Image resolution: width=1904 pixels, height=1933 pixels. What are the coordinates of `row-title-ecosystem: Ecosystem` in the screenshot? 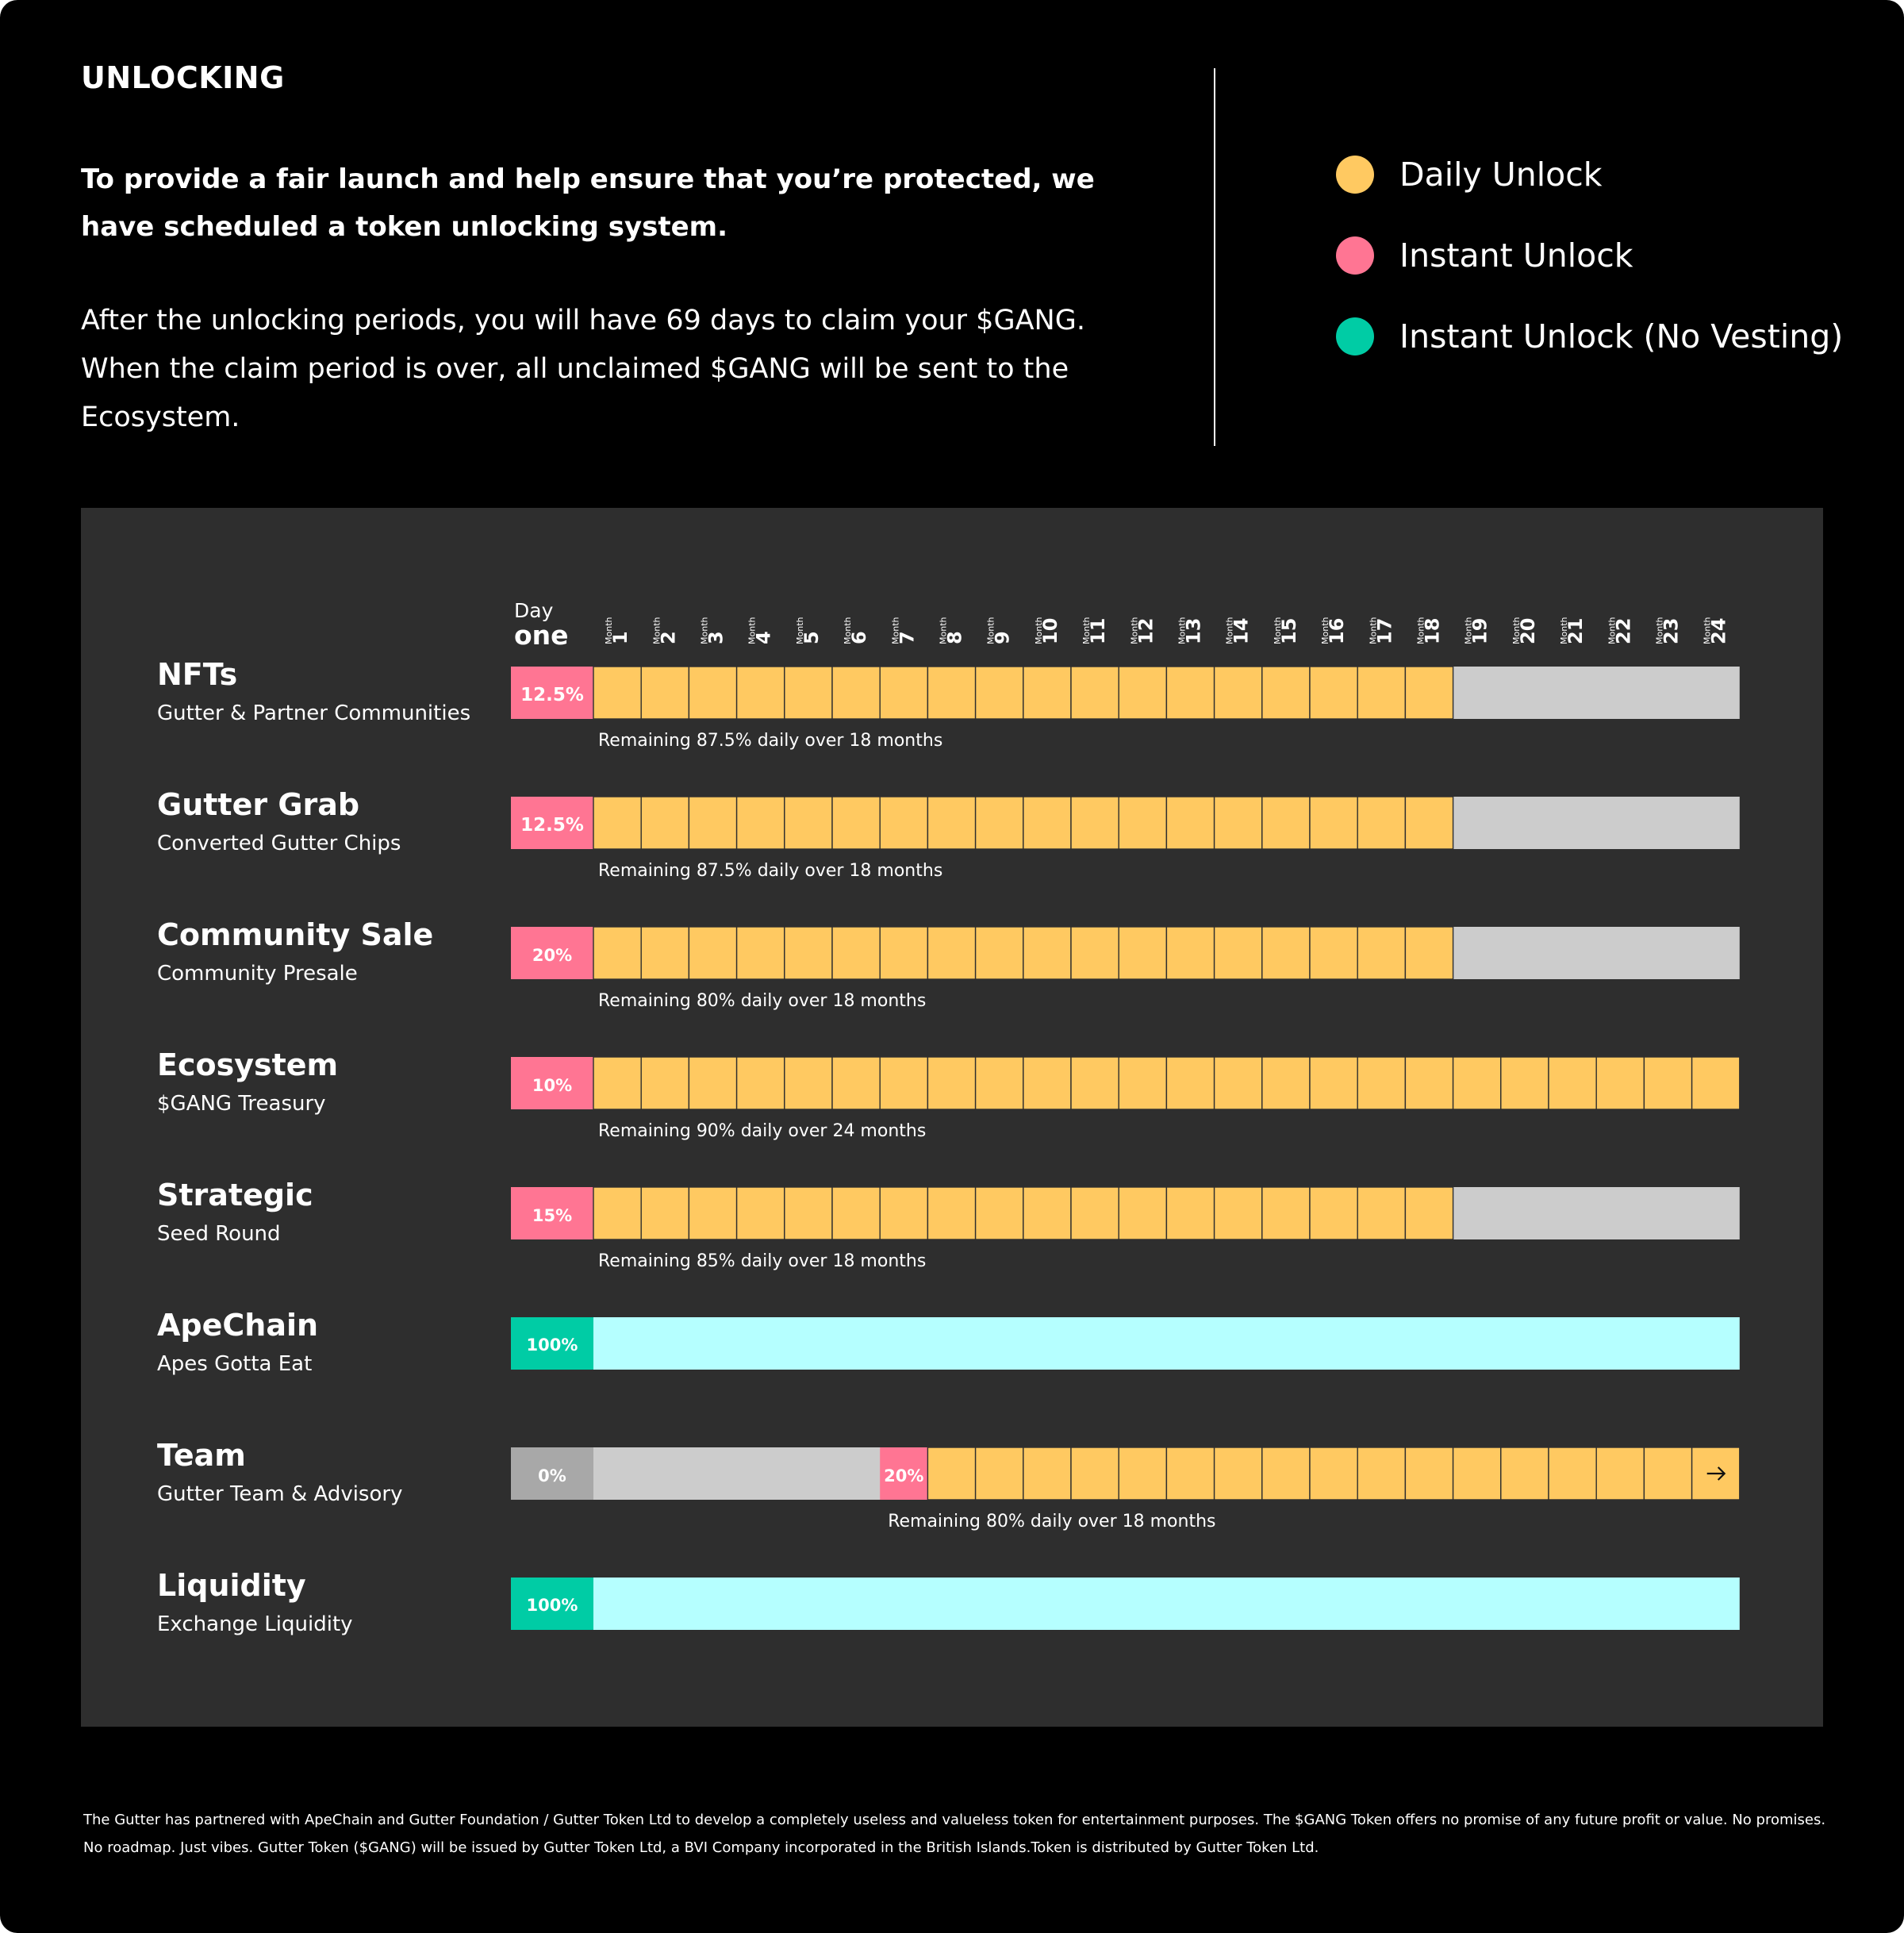 It's located at (247, 1064).